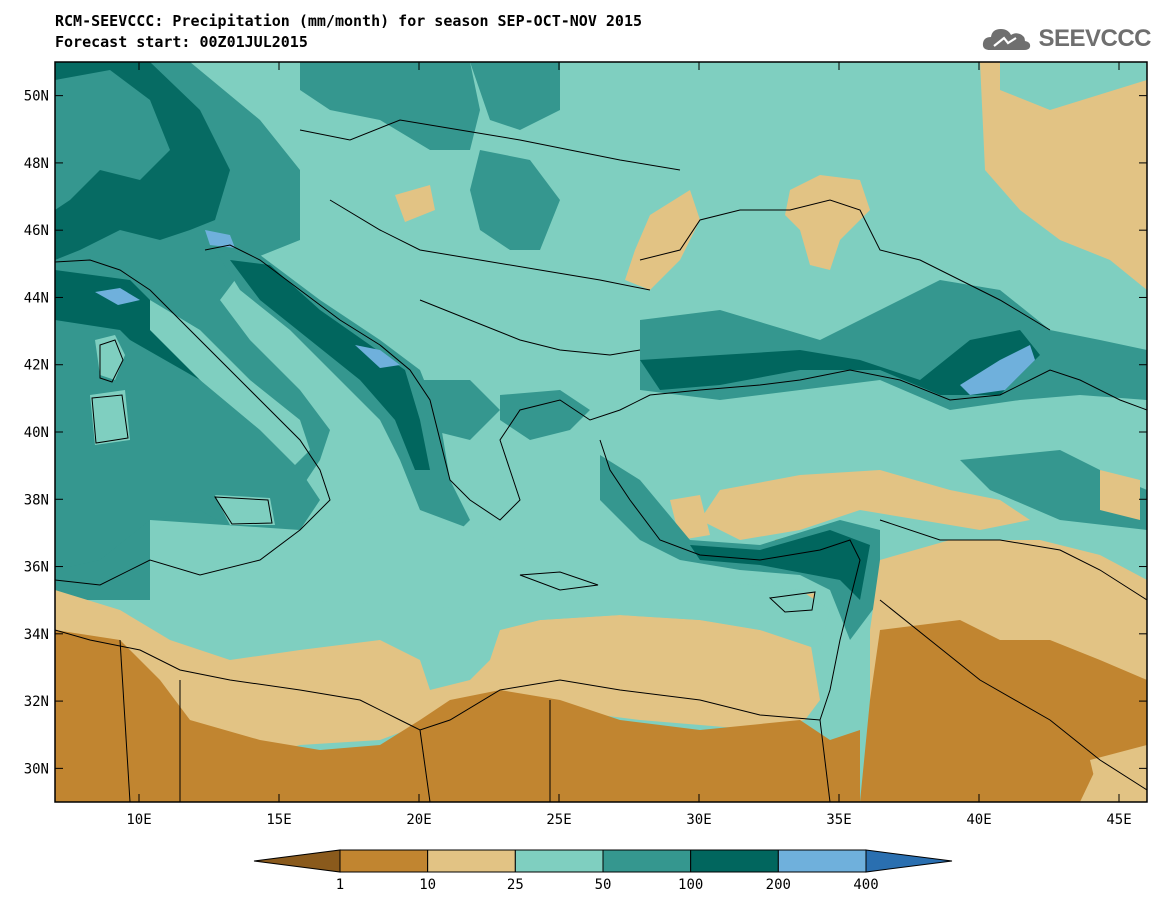 This screenshot has height=907, width=1165. Describe the element at coordinates (278, 820) in the screenshot. I see `lon-tick-label: 15E` at that location.